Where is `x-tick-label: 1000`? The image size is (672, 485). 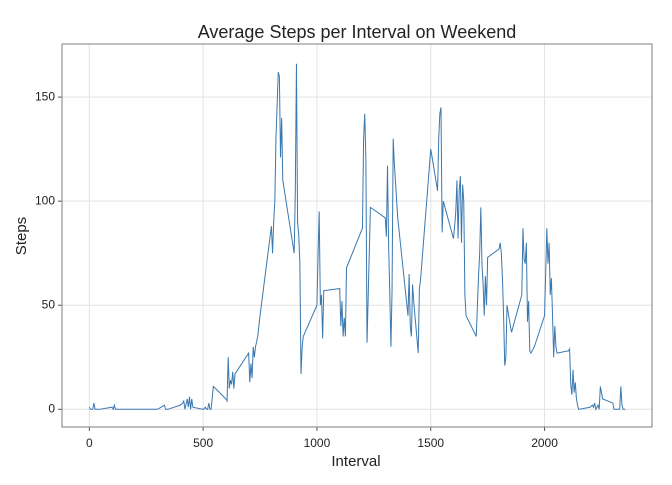 x-tick-label: 1000 is located at coordinates (317, 443).